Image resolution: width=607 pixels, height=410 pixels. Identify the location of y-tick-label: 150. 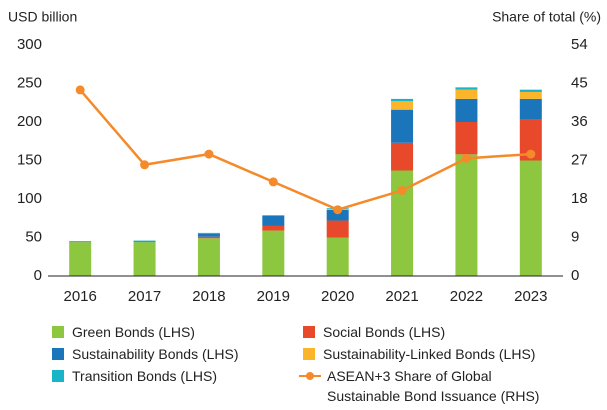
(29, 159).